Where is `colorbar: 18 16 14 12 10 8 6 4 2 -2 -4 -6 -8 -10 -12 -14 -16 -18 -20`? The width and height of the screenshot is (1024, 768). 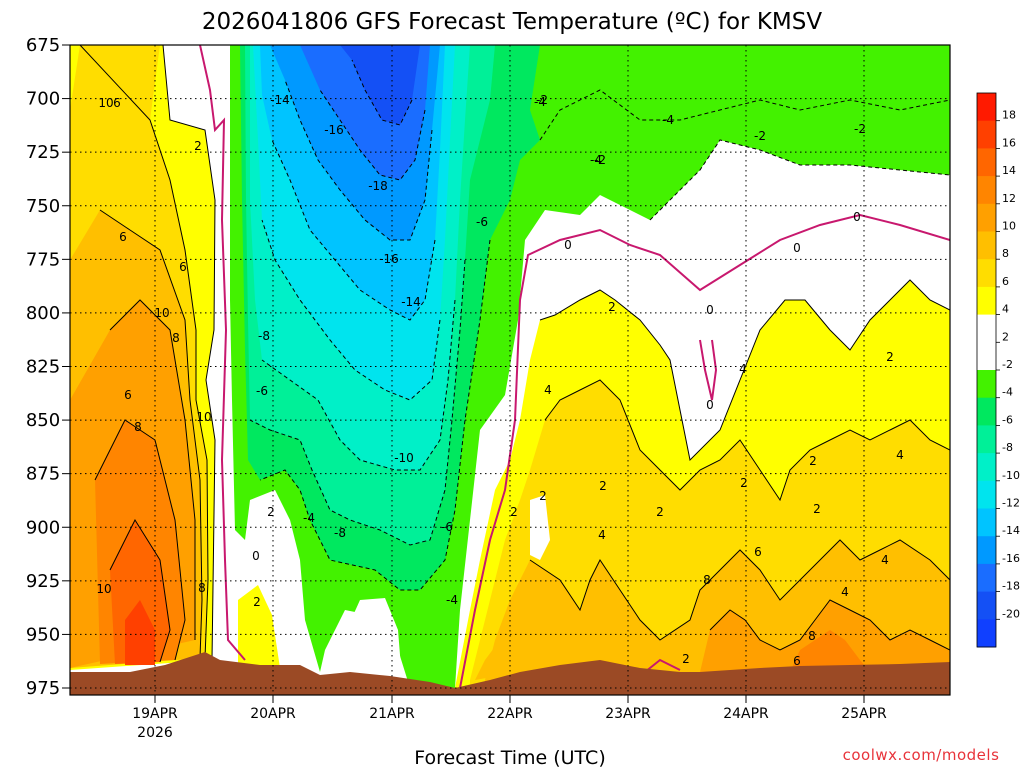 colorbar: 18 16 14 12 10 8 6 4 2 -2 -4 -6 -8 -10 -12 -14 -16 -18 -20 is located at coordinates (998, 370).